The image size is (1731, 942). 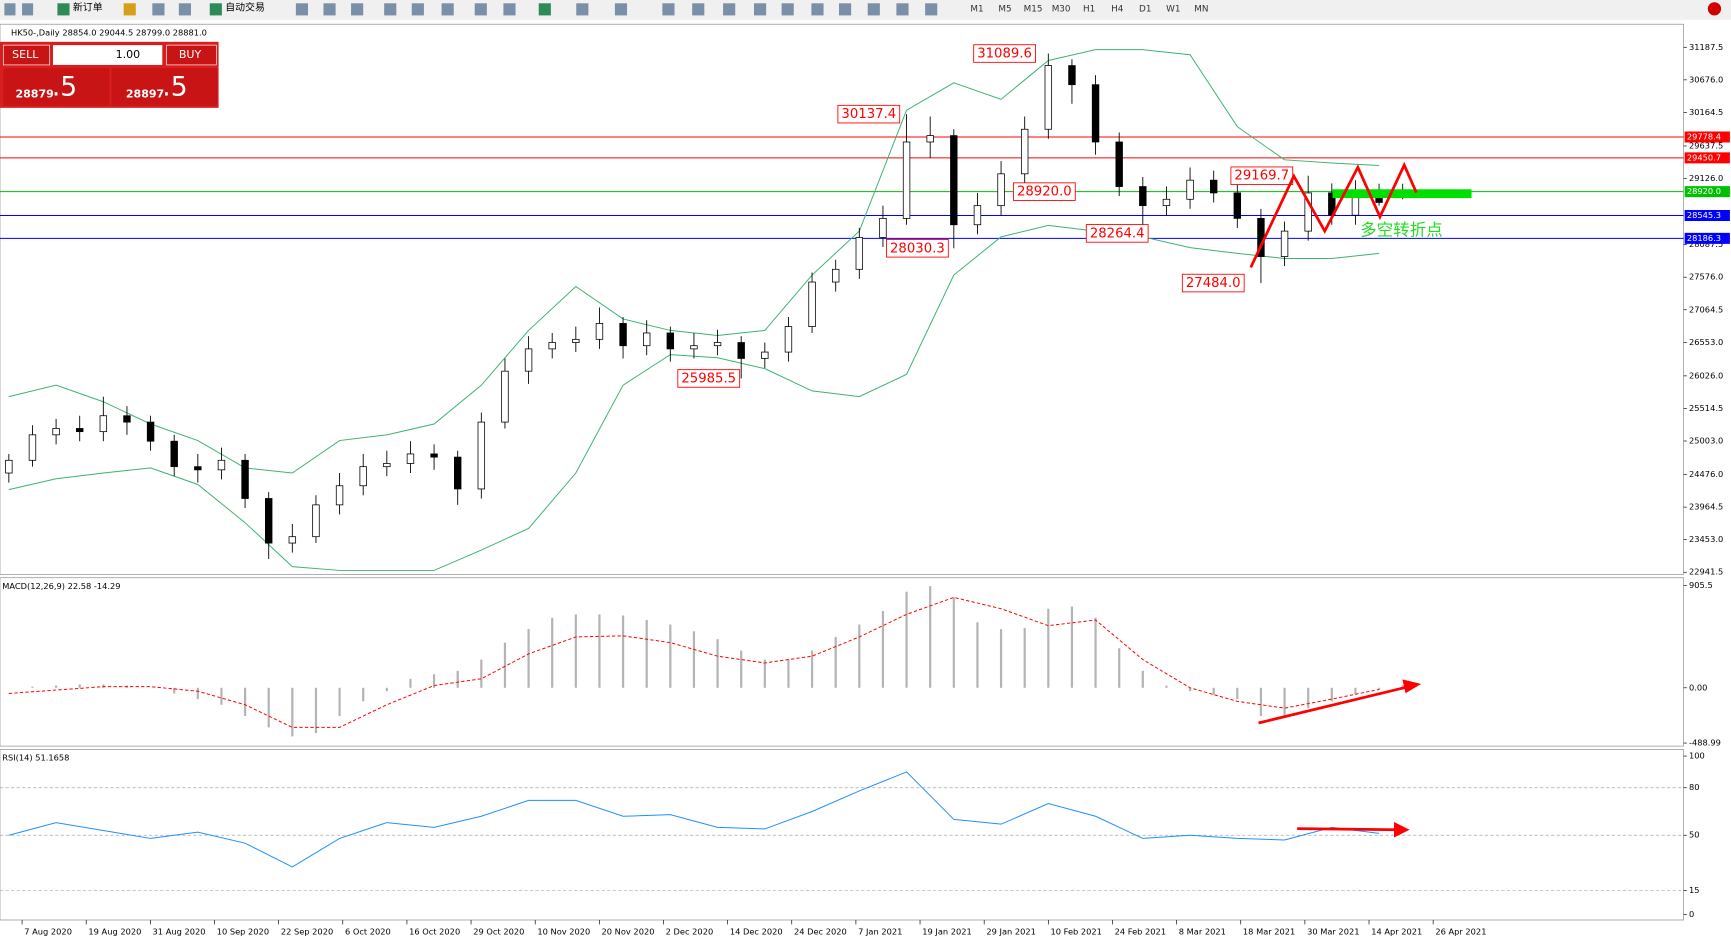 I want to click on lots-field, so click(x=107, y=55).